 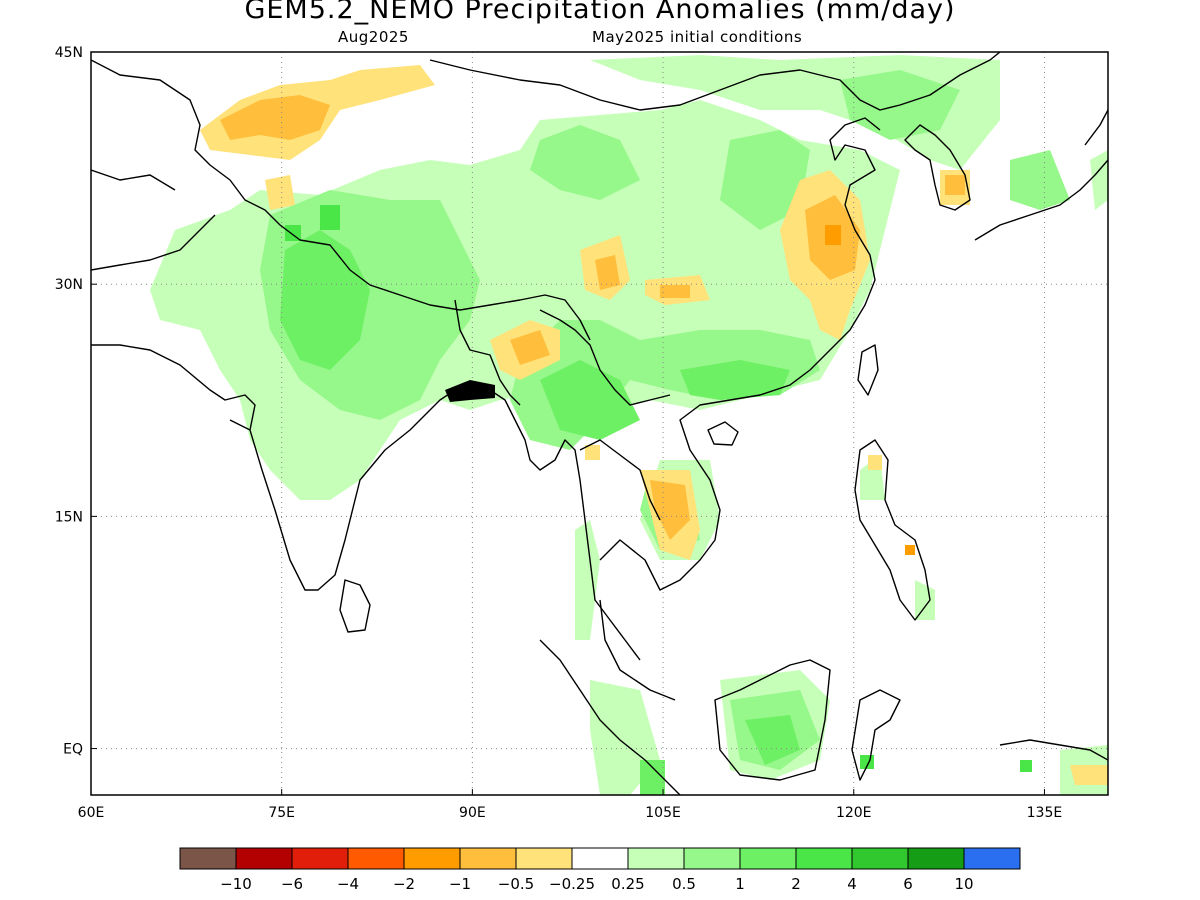 I want to click on lon-tick-label: 90E, so click(x=472, y=813).